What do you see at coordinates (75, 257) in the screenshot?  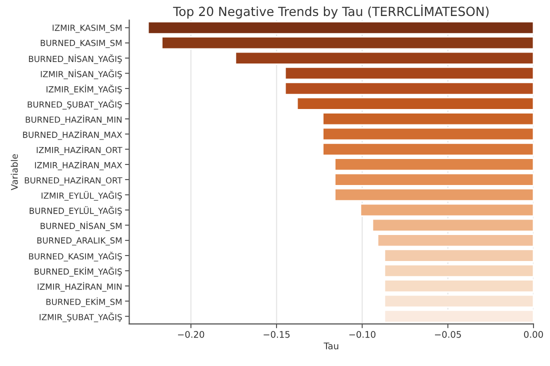 I see `y-tick-label: BURNED_KASIM_YAĞIŞ` at bounding box center [75, 257].